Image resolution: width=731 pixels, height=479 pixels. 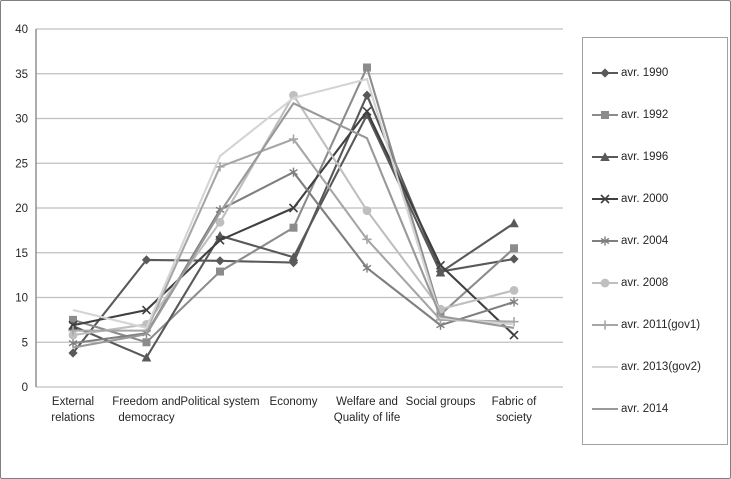 I want to click on legend-label: avr. 2000, so click(x=645, y=199).